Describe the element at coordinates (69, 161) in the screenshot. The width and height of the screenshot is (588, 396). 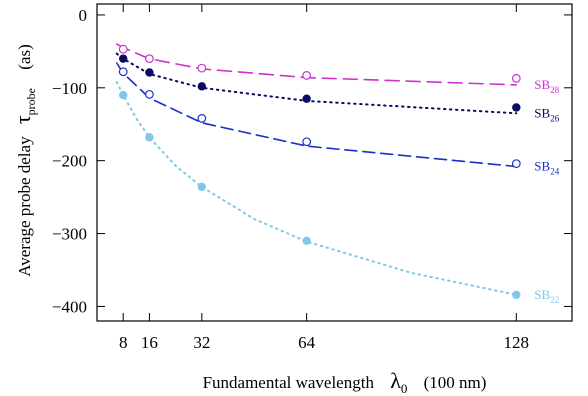
I see `y-tick-label: −200` at that location.